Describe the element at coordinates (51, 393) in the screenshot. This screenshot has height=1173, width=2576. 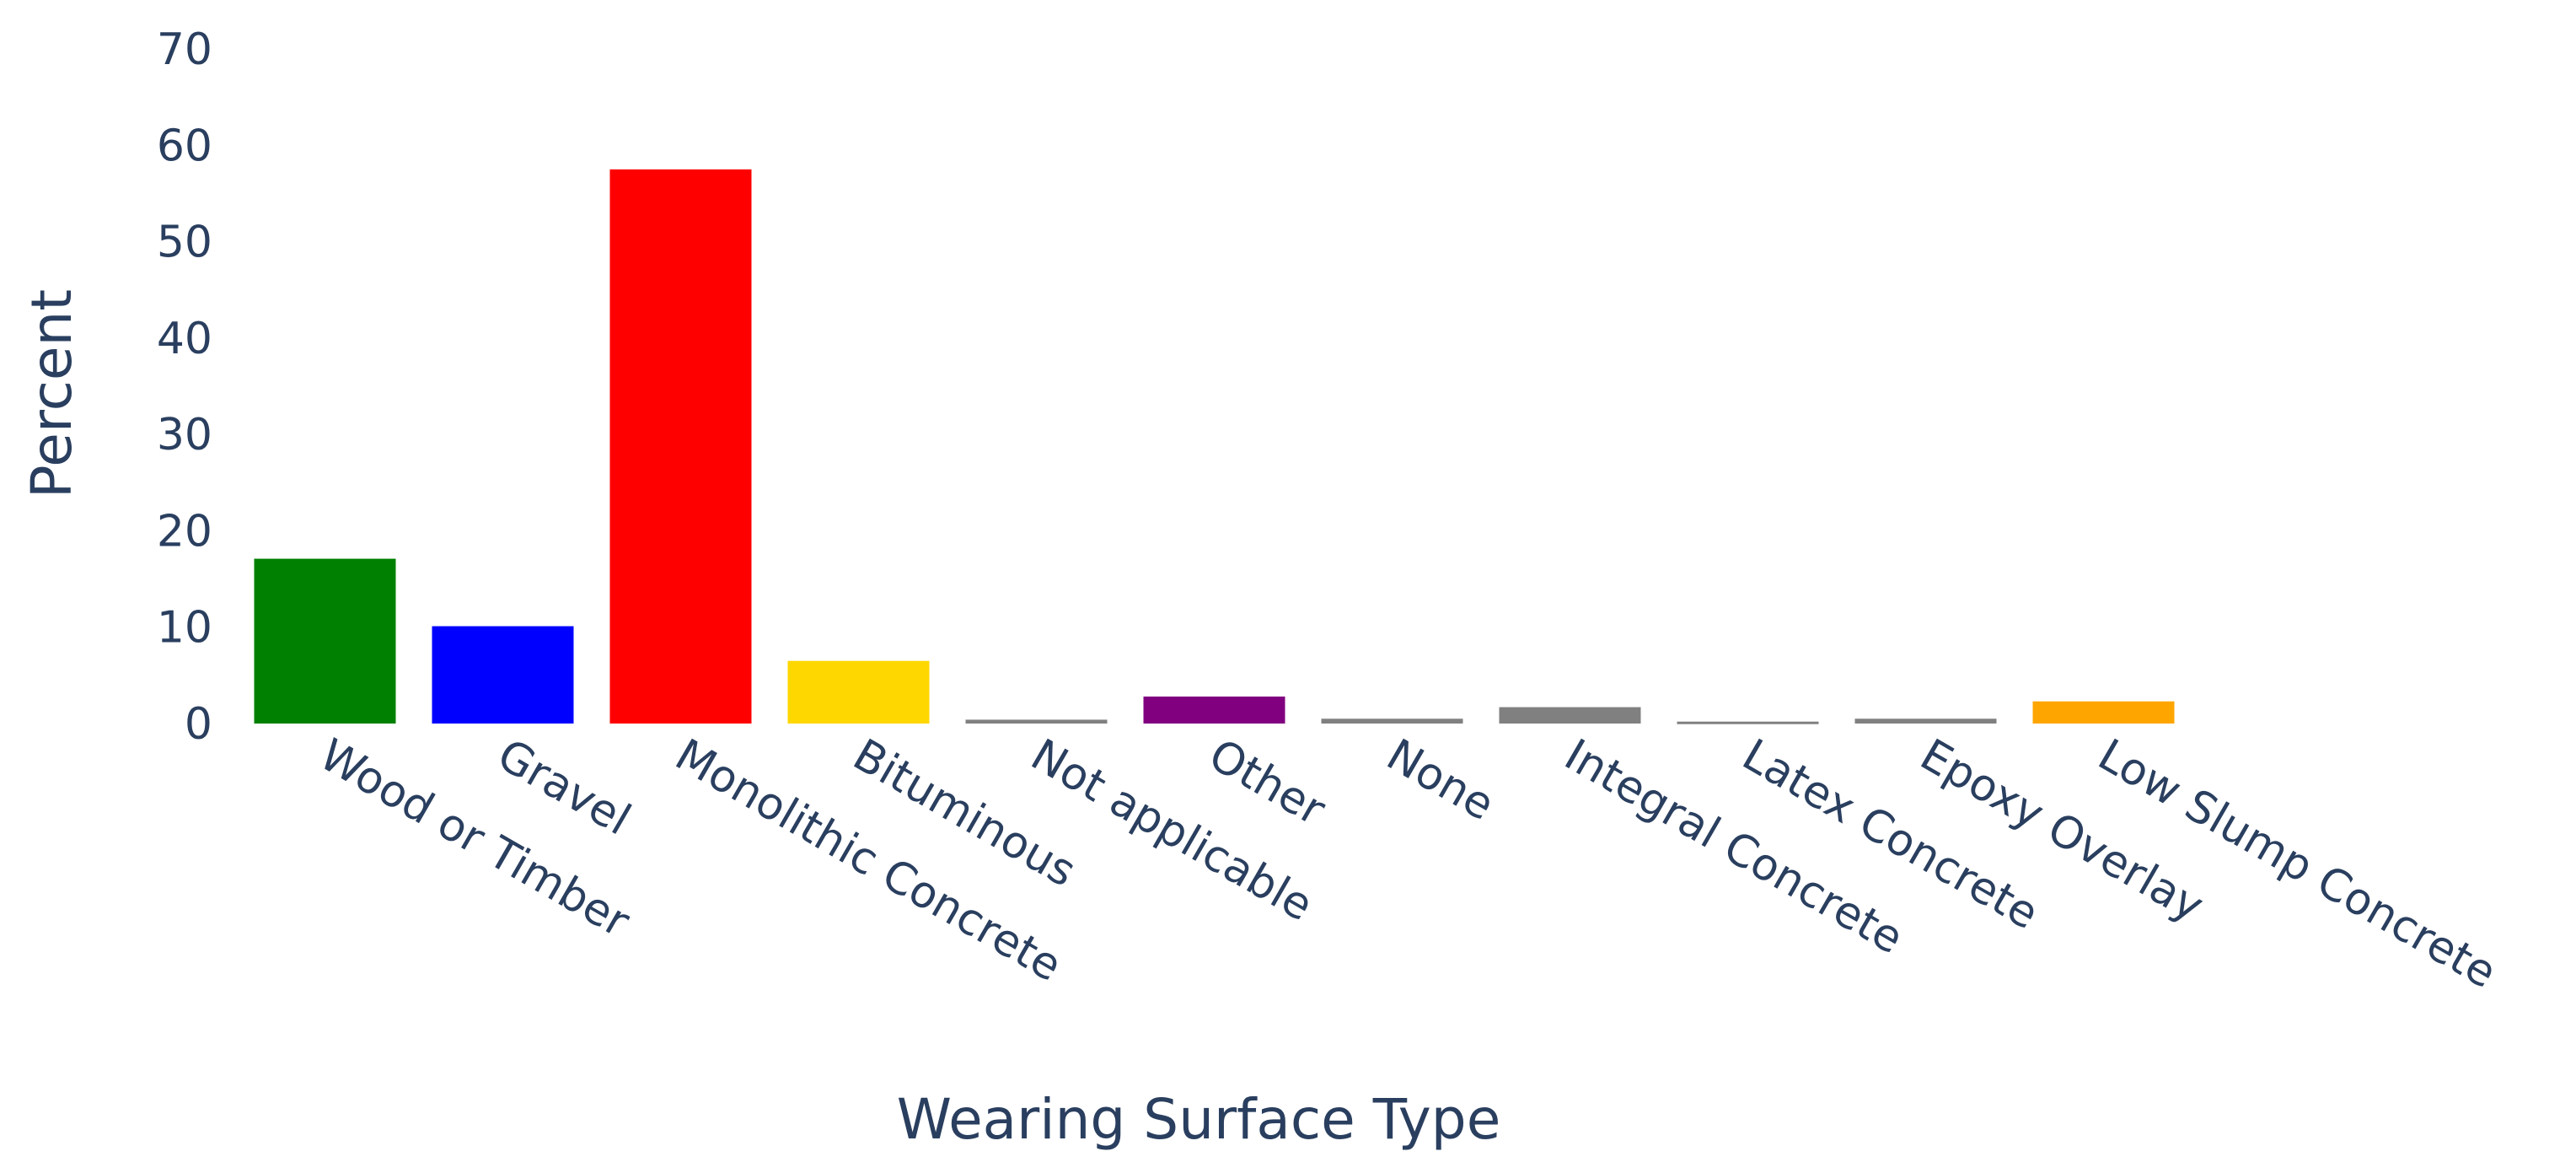
I see `y-axis-title: Percent` at that location.